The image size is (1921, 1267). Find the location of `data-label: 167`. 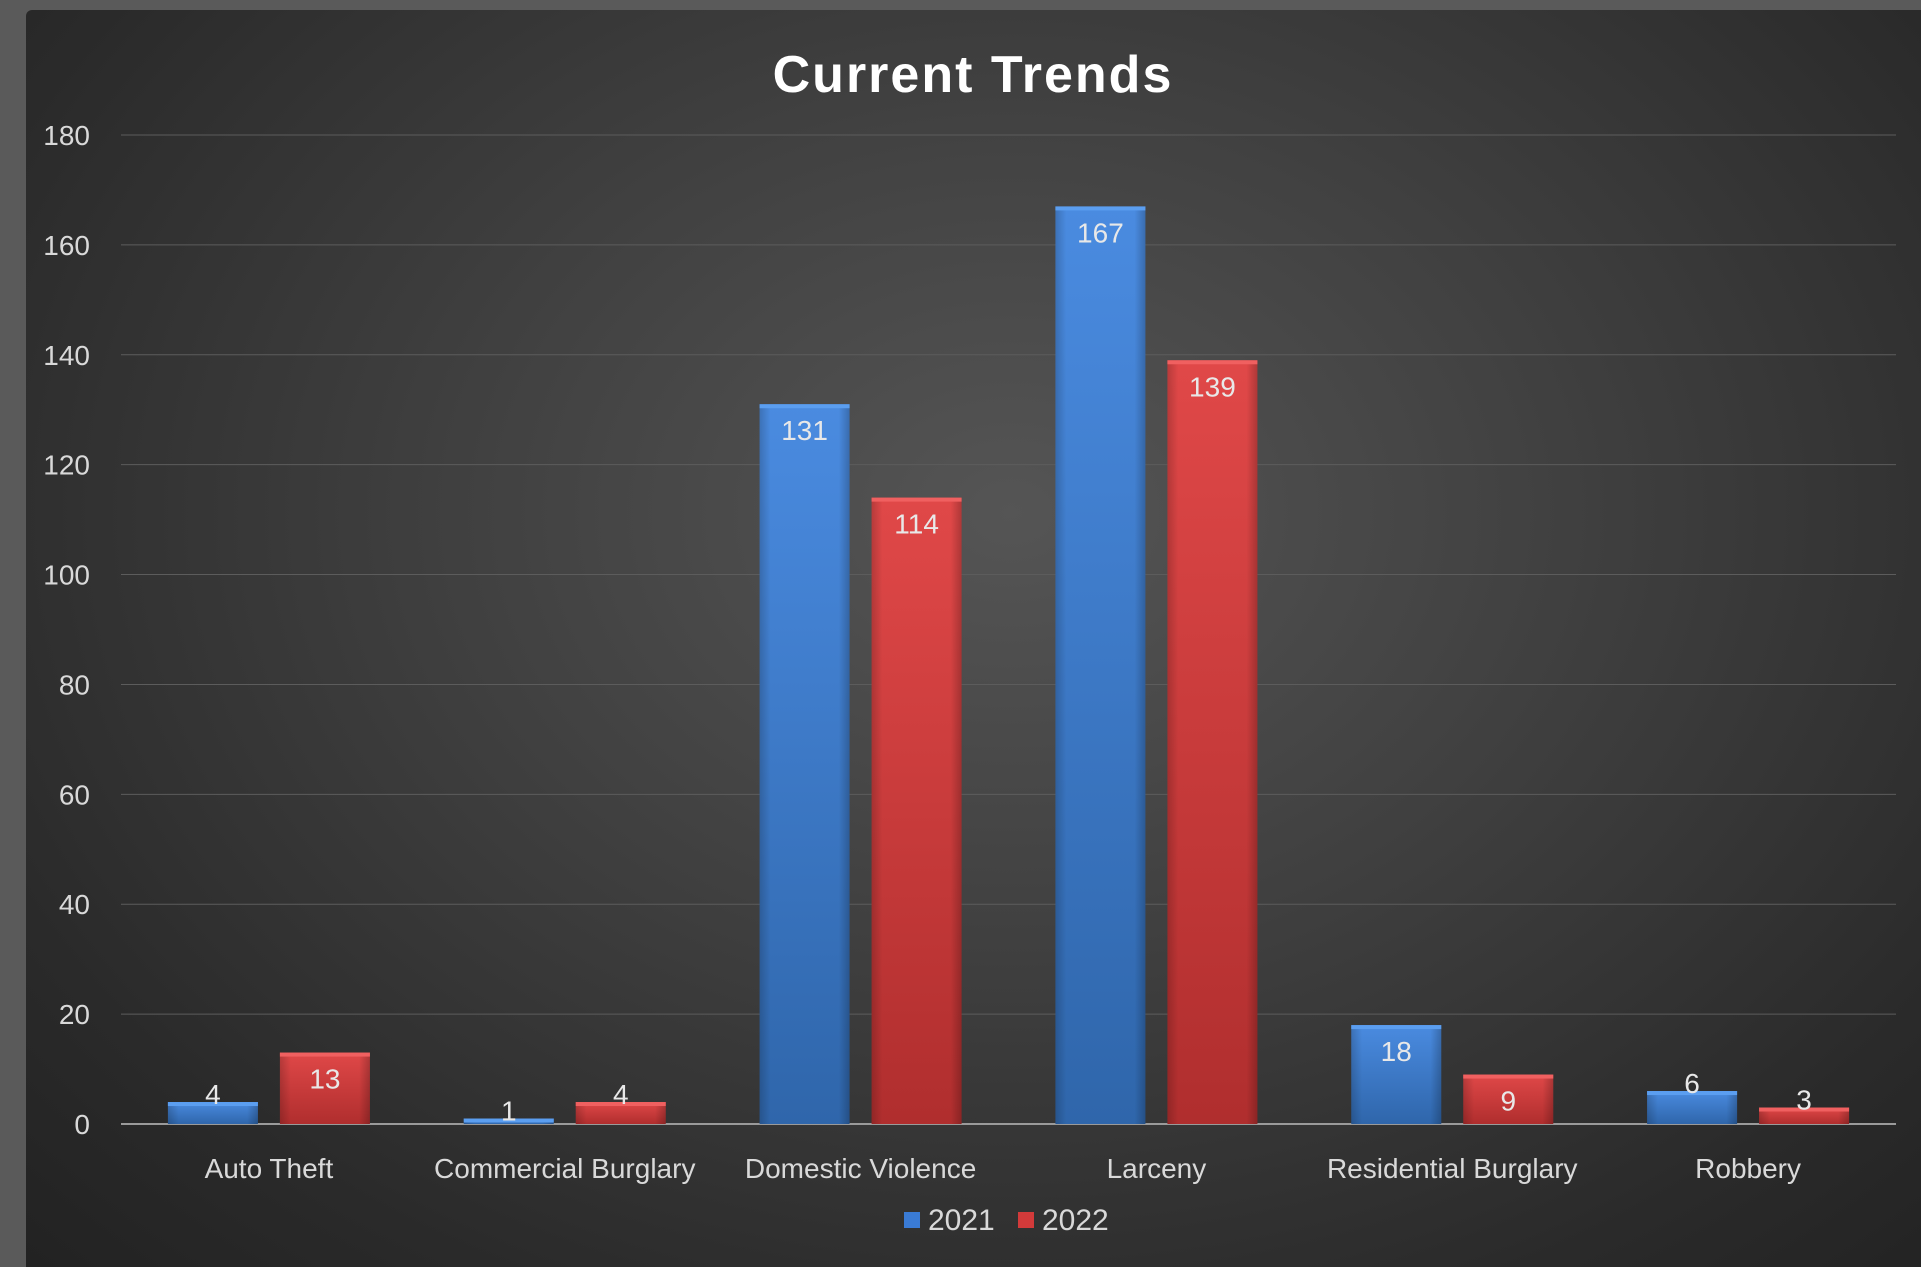

data-label: 167 is located at coordinates (1100, 232).